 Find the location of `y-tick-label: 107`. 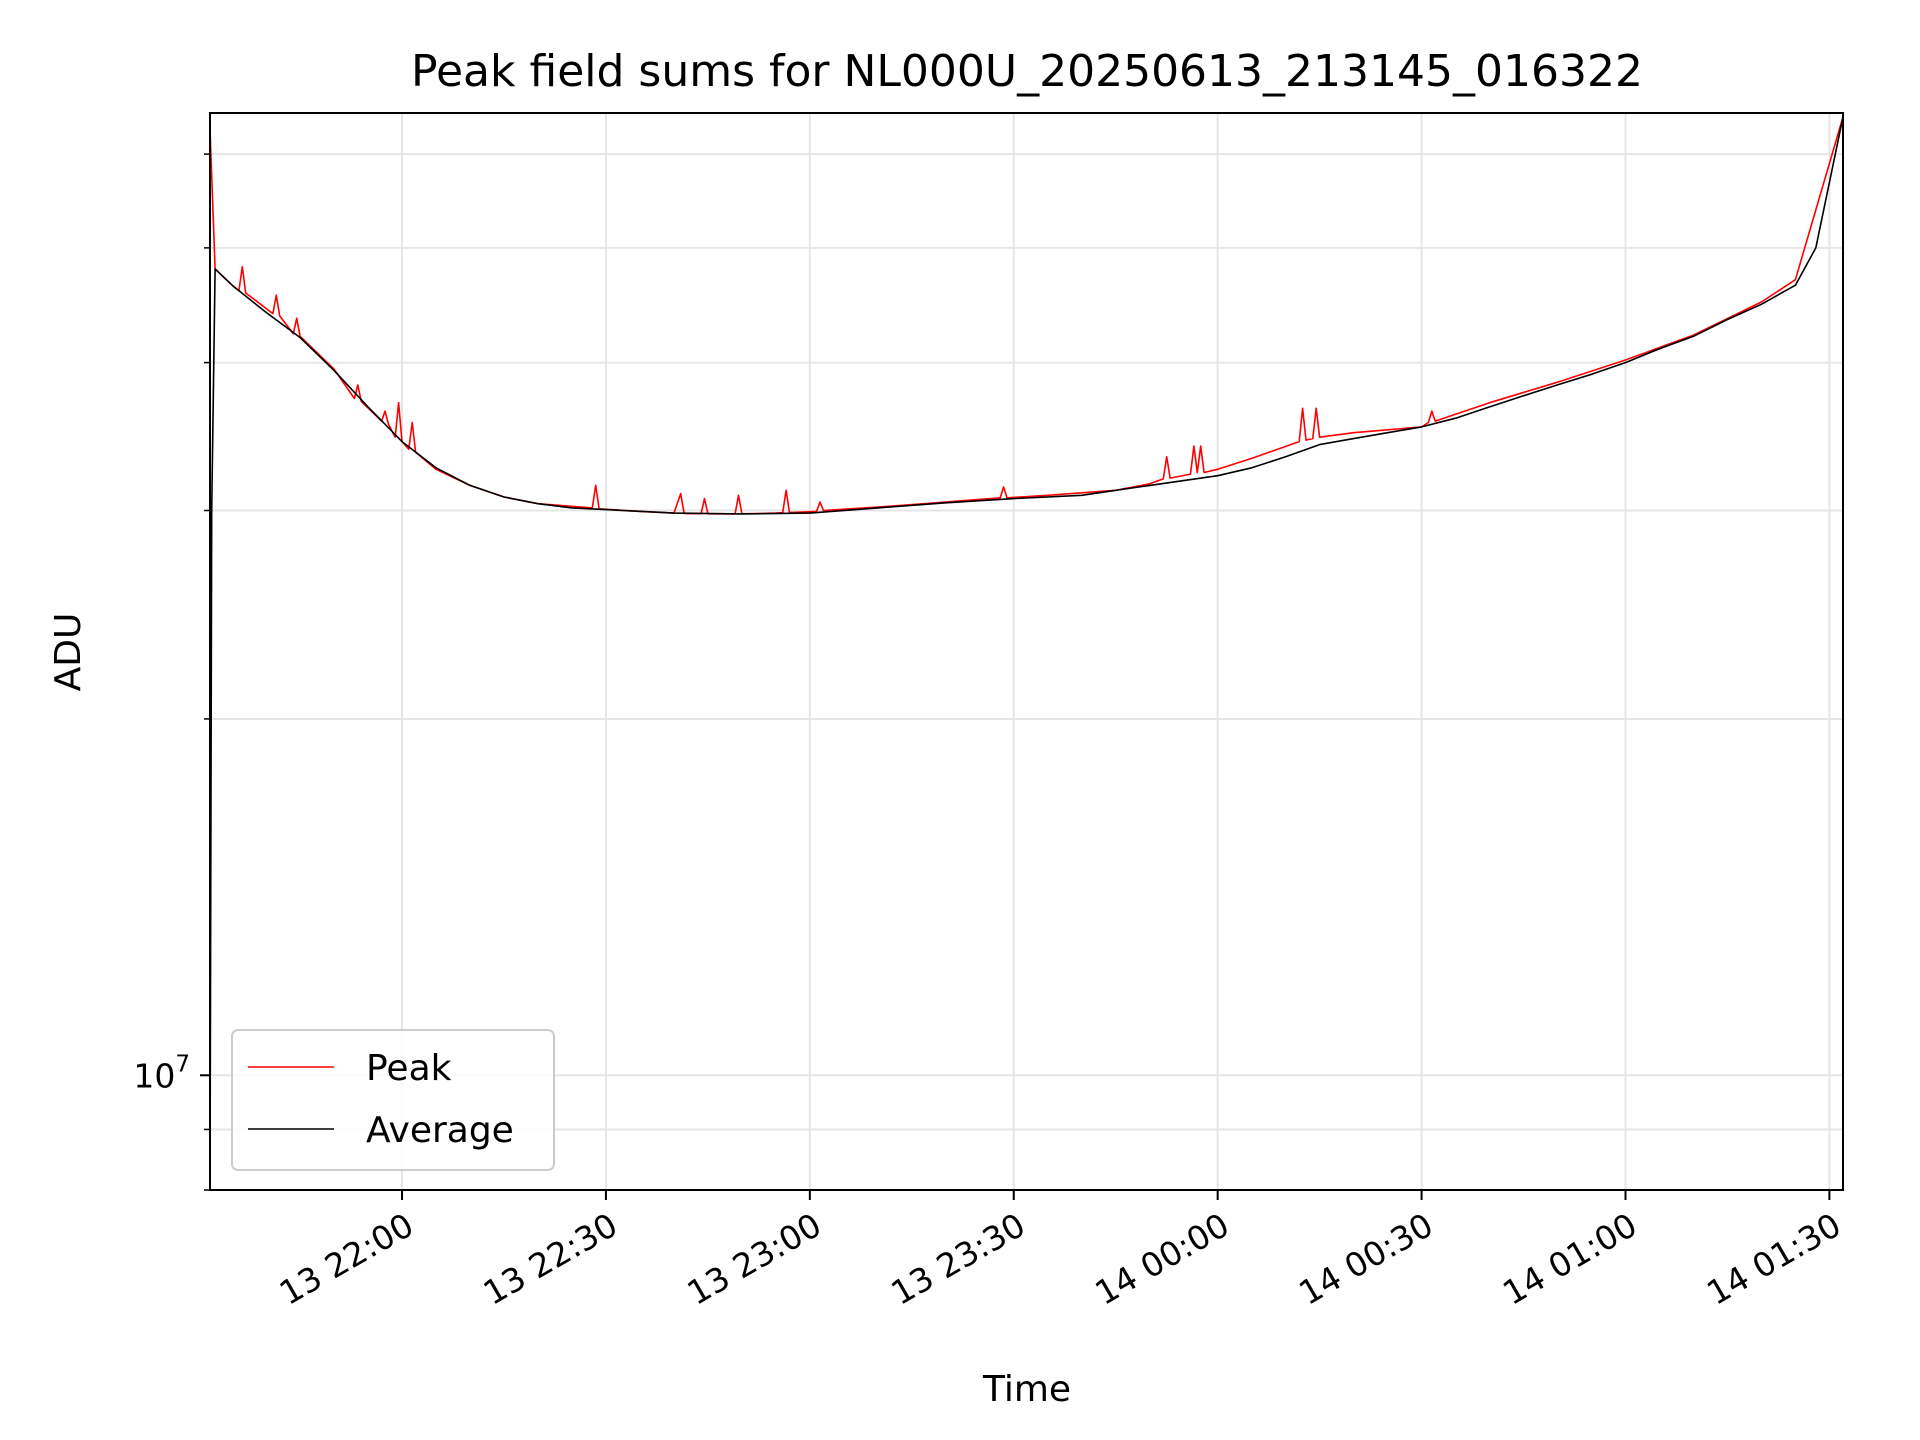

y-tick-label: 107 is located at coordinates (161, 1073).